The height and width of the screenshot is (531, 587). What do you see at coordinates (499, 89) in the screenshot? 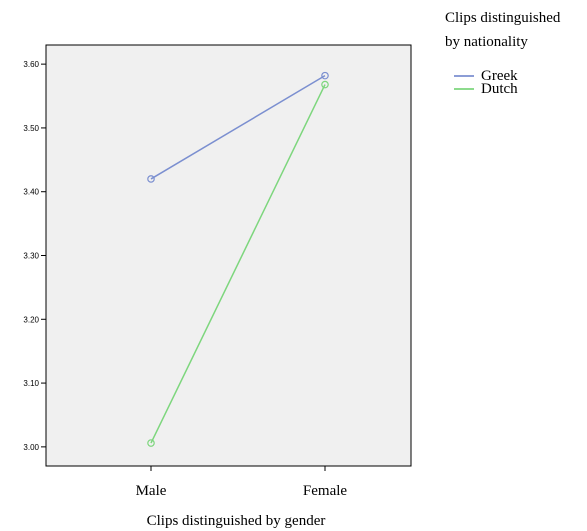
I see `legend-label-dutch: Dutch` at bounding box center [499, 89].